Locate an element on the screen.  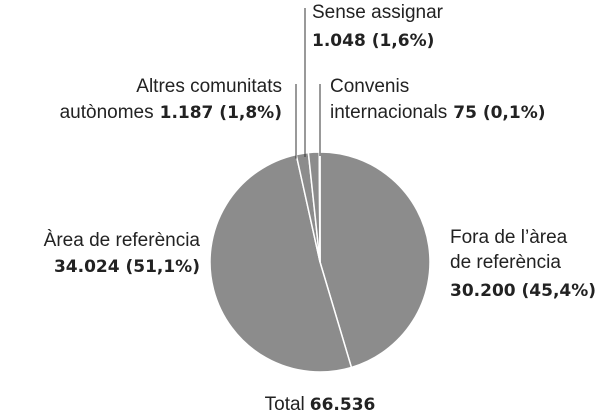
slice-label: Altres comunitats is located at coordinates (209, 86).